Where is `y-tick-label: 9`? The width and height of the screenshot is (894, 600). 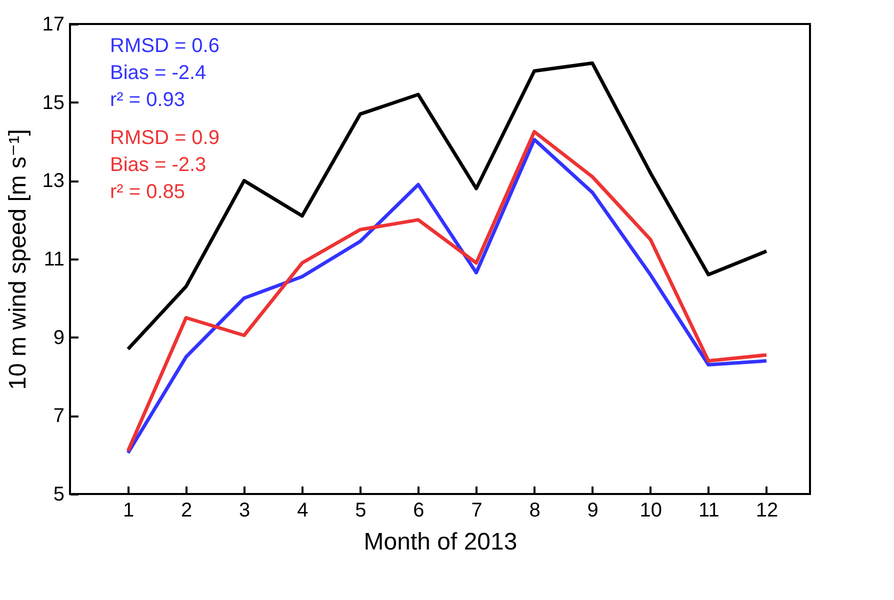
y-tick-label: 9 is located at coordinates (58, 337).